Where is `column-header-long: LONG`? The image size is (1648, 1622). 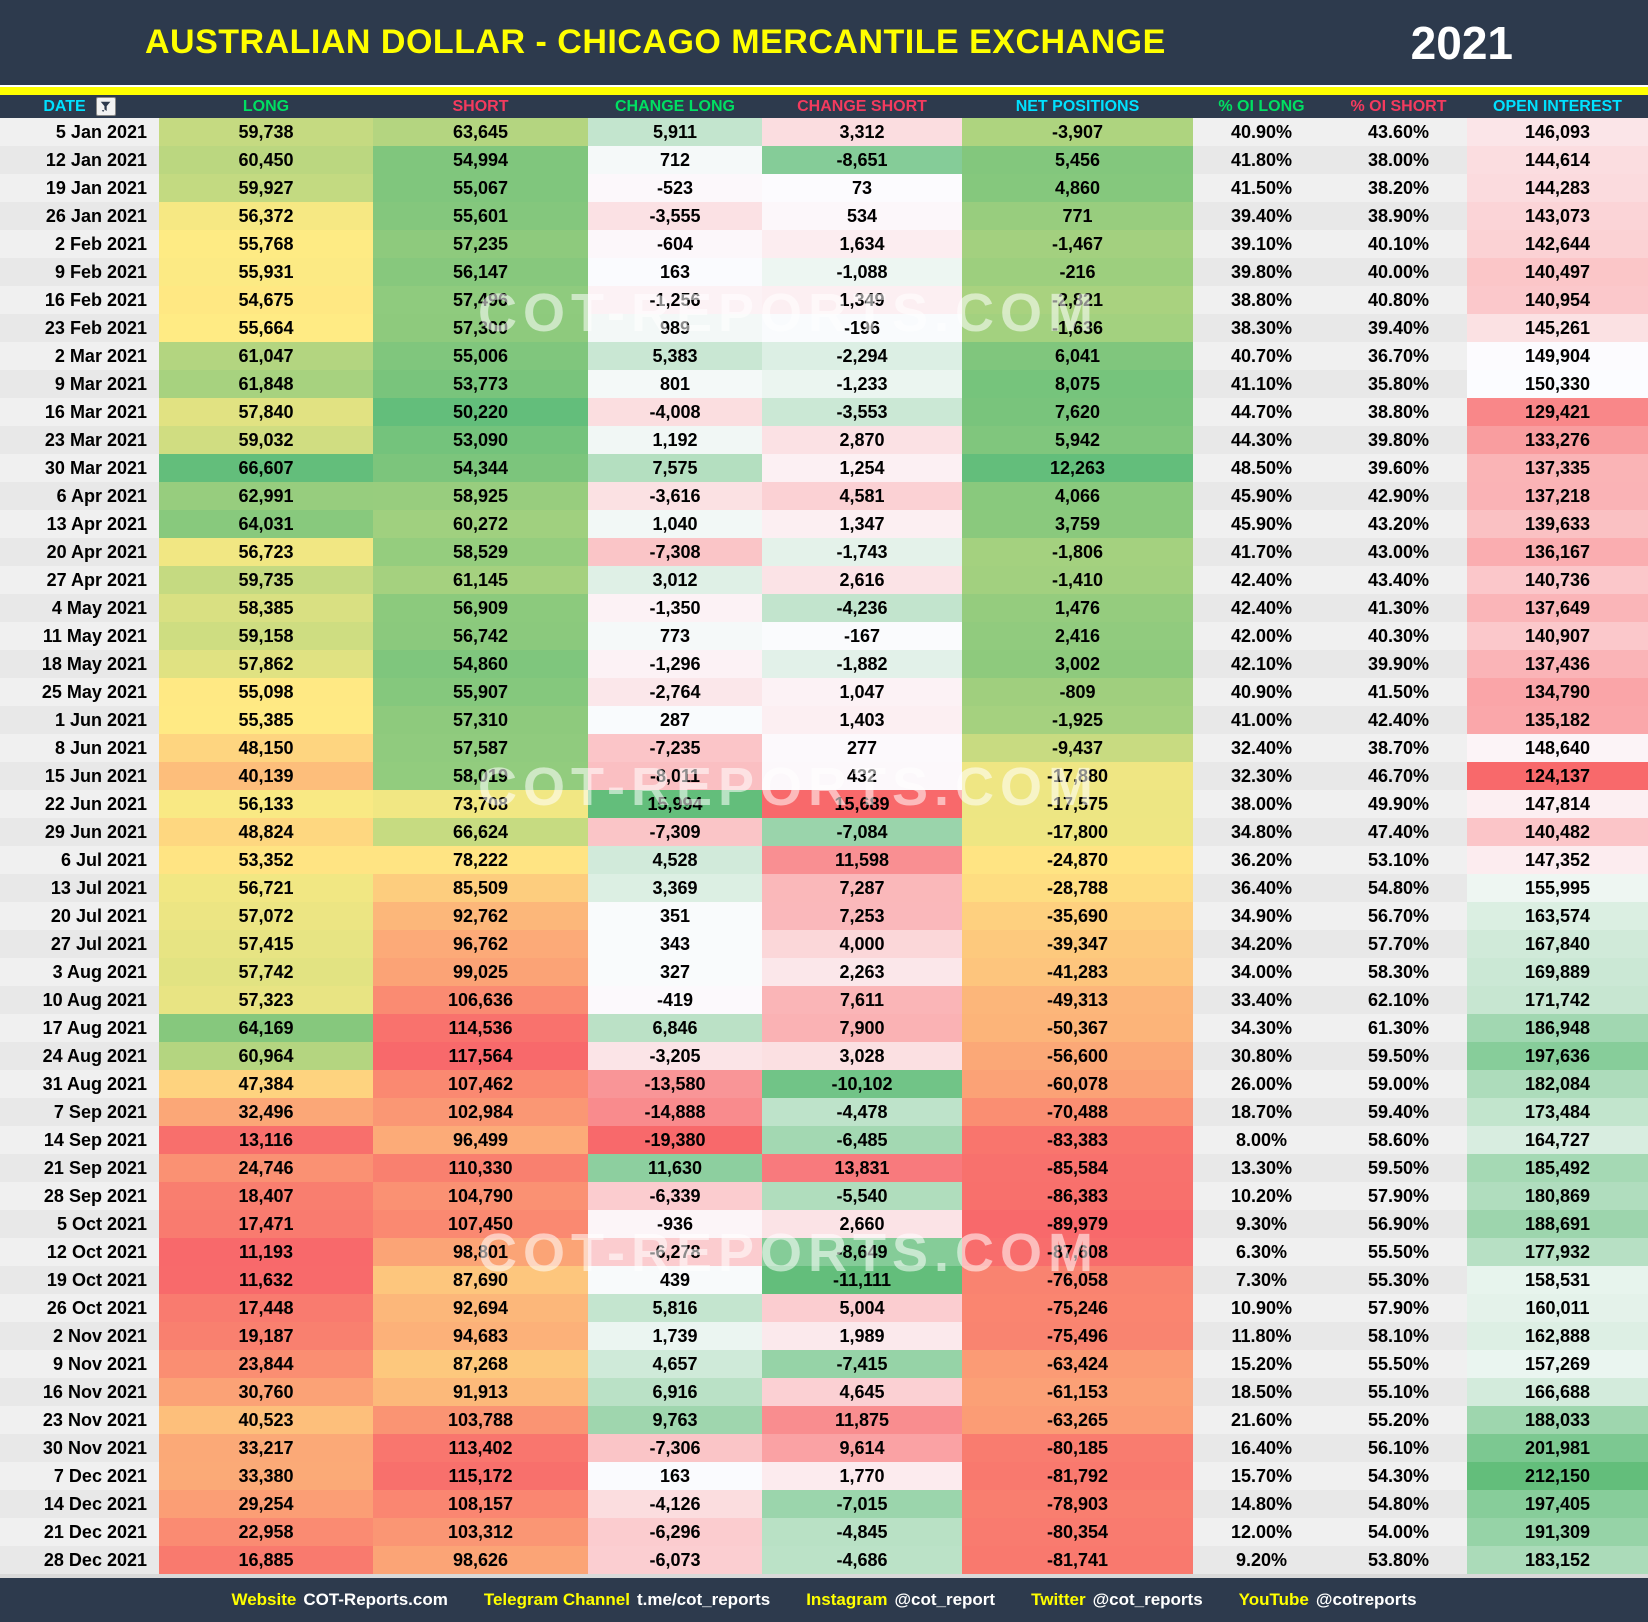 column-header-long: LONG is located at coordinates (266, 106).